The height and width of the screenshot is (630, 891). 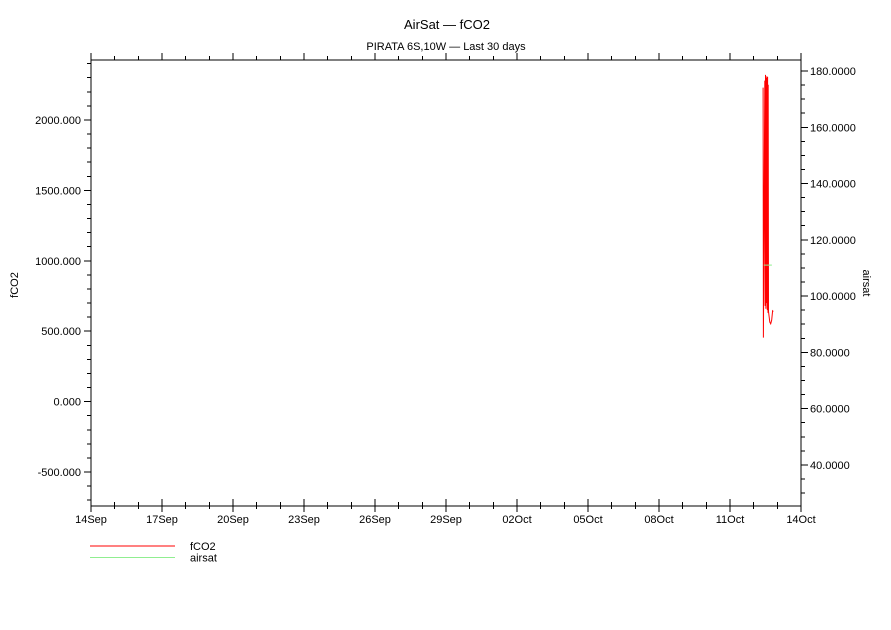 I want to click on x-axis-tick-label: 20Sep, so click(x=233, y=520).